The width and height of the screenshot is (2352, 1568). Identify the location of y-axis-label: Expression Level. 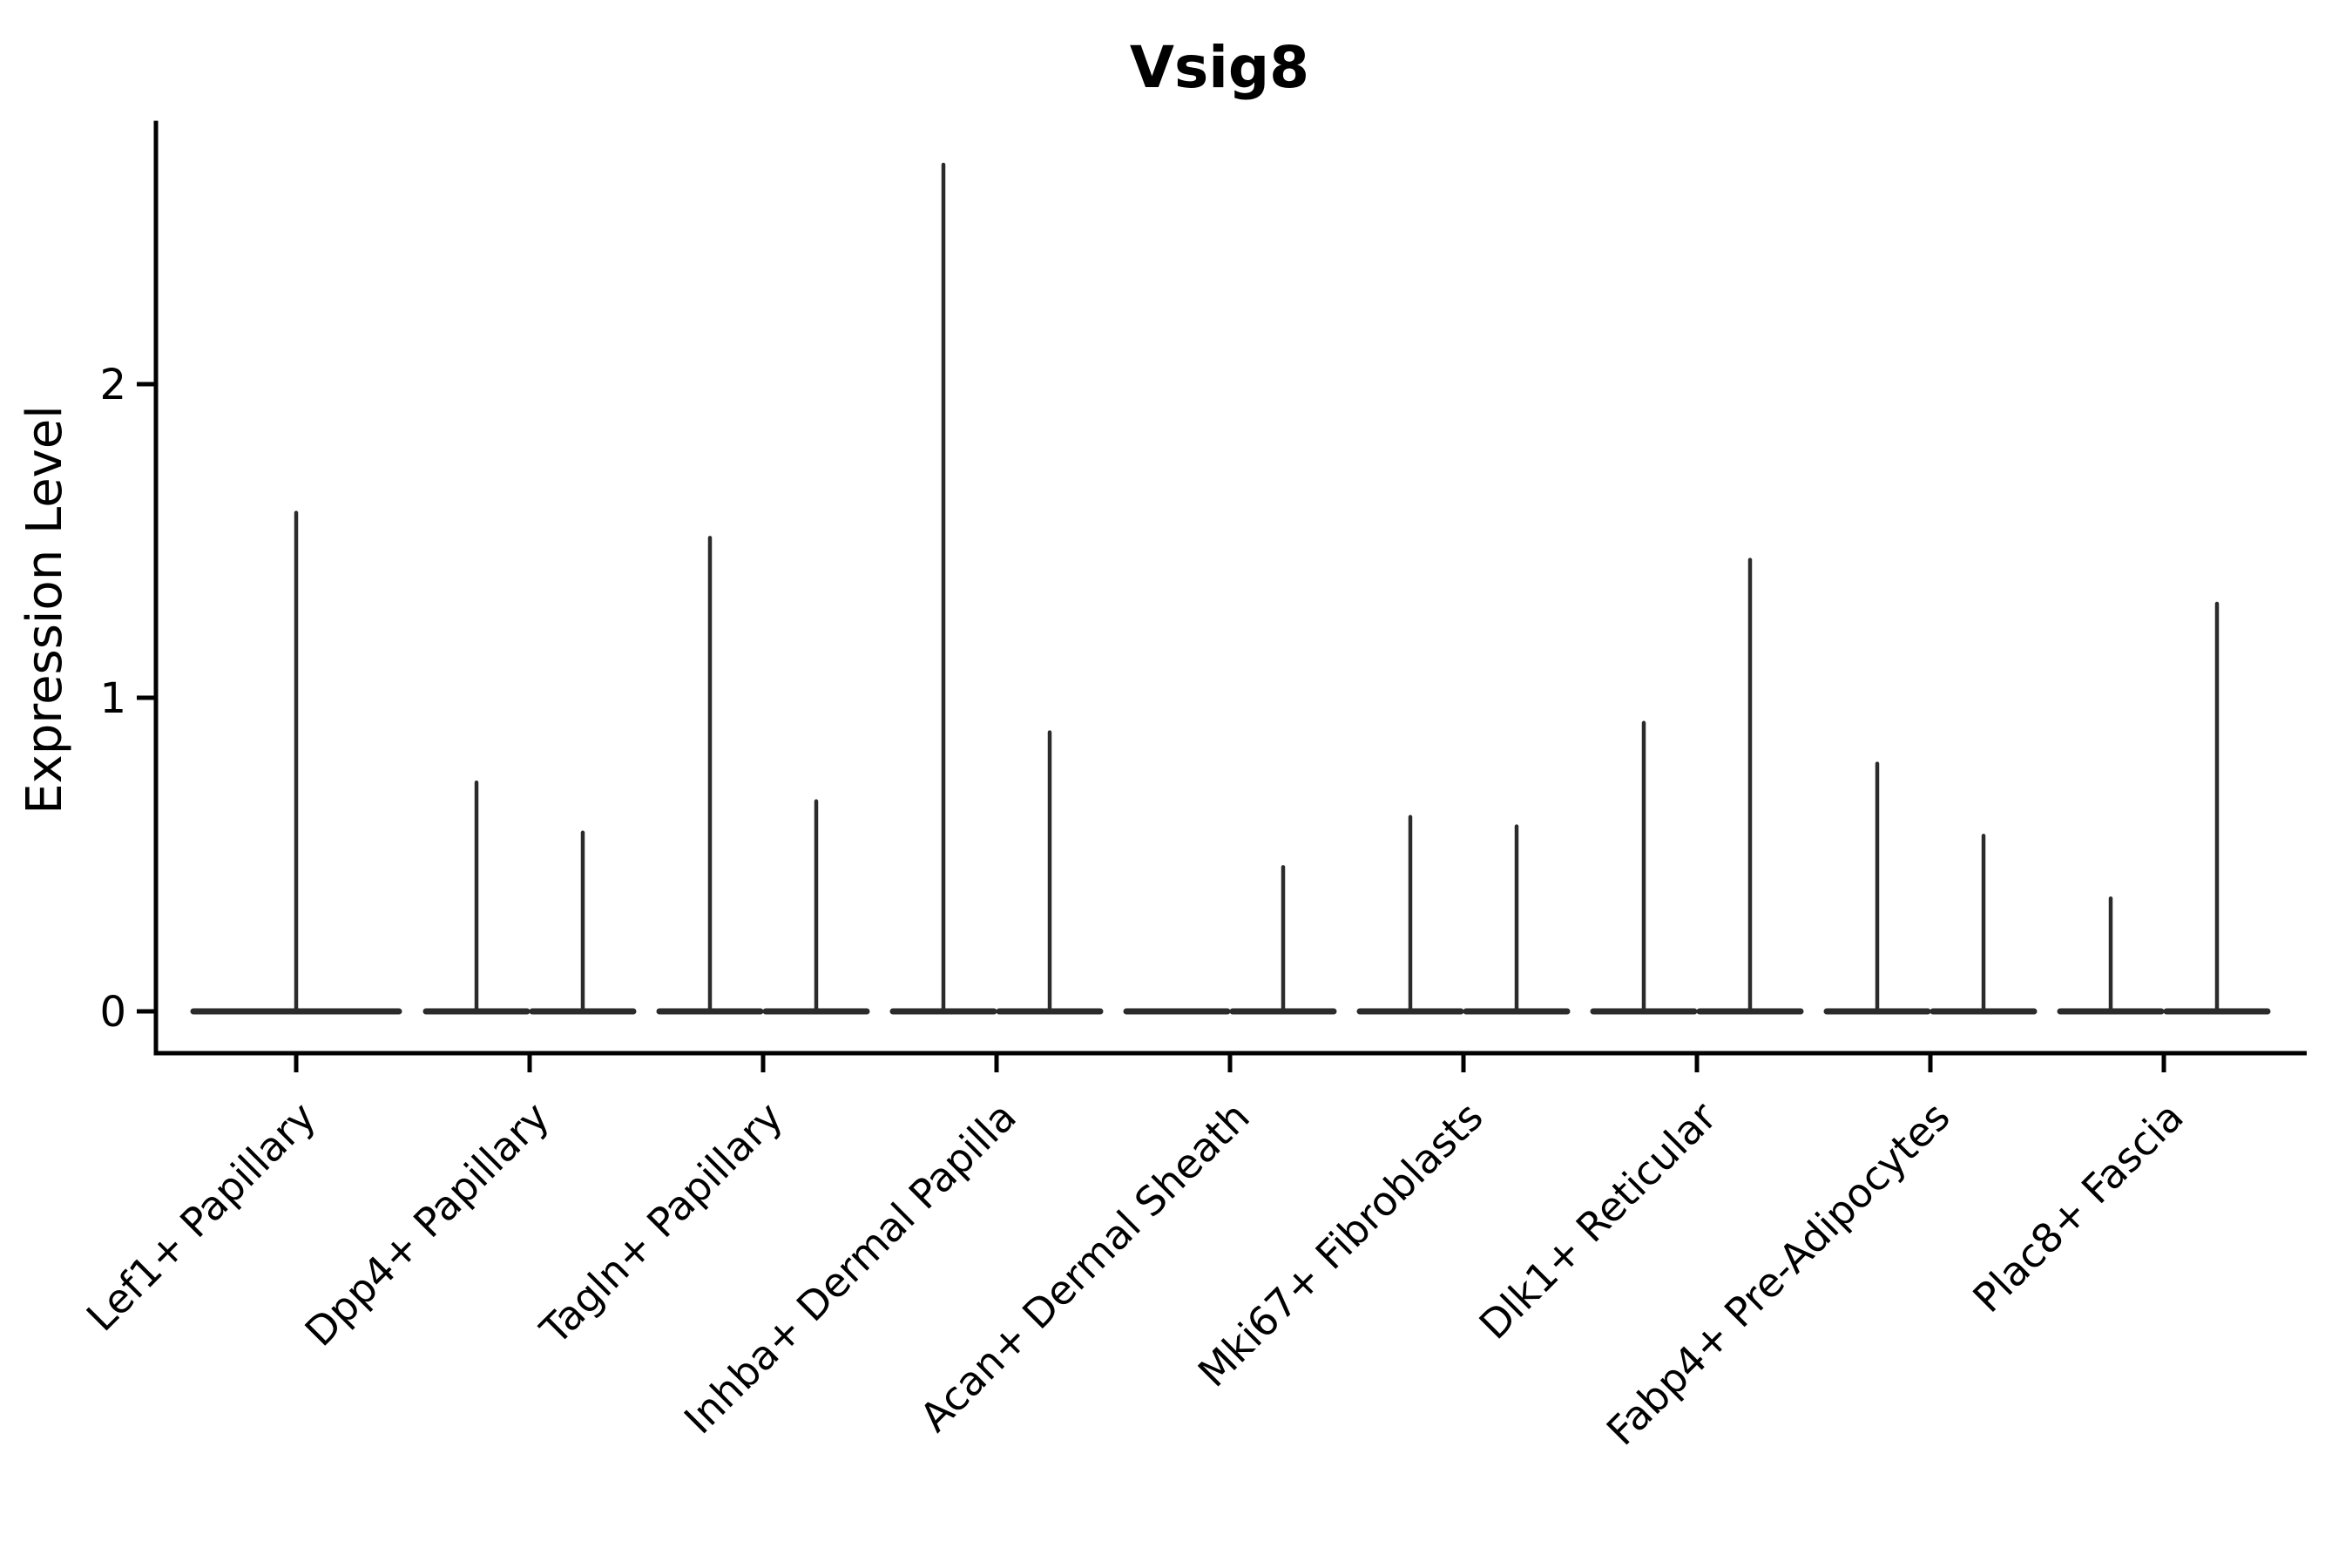
(45, 609).